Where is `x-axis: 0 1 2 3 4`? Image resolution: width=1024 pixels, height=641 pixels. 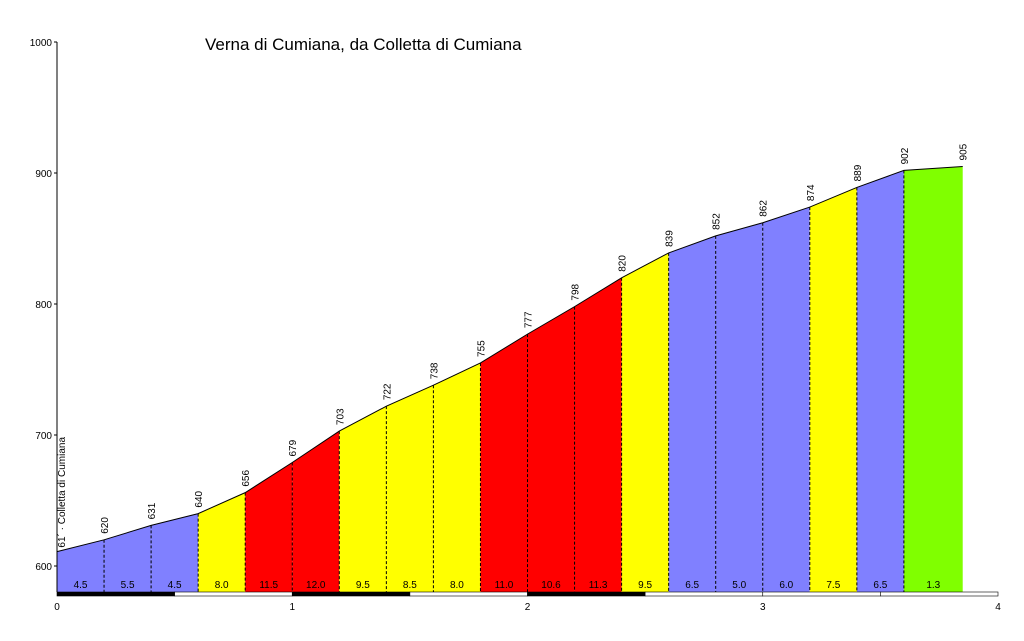 x-axis: 0 1 2 3 4 is located at coordinates (527, 602).